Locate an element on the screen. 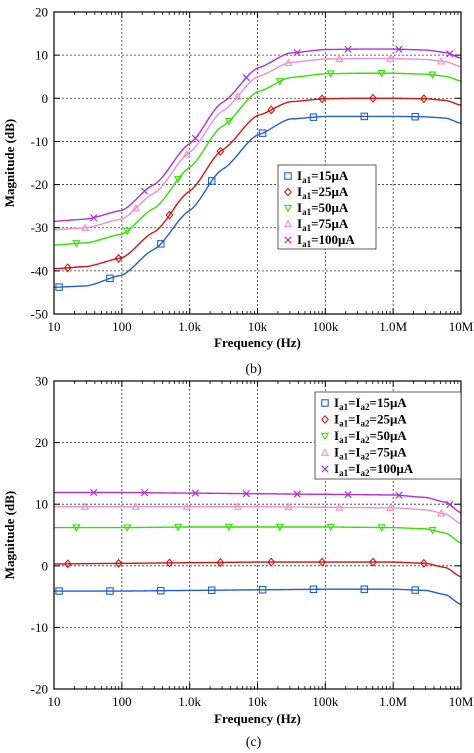 The height and width of the screenshot is (753, 474). y-tick-label: -20 is located at coordinates (39, 689).